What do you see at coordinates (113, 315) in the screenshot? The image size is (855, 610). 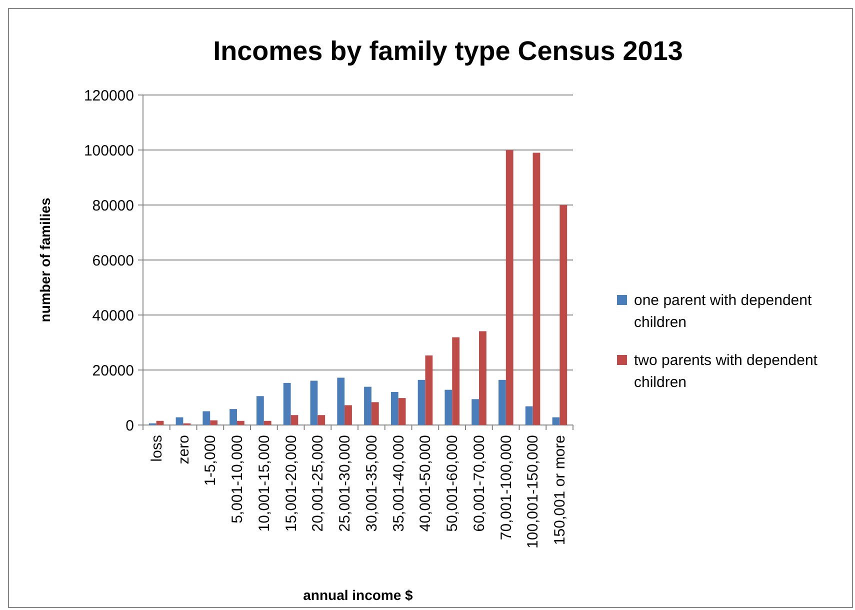 I see `y-tick-label: 40000` at bounding box center [113, 315].